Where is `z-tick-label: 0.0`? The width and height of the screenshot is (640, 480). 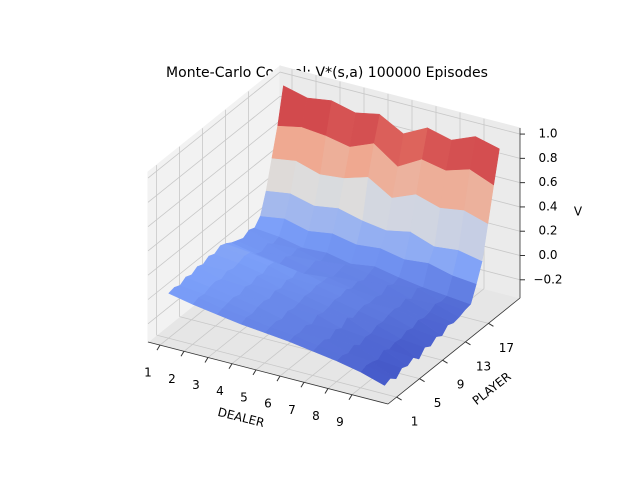 z-tick-label: 0.0 is located at coordinates (547, 255).